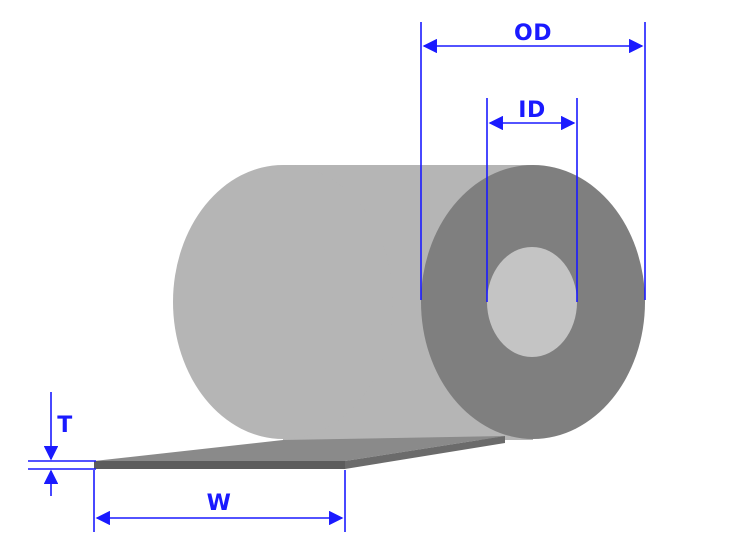 This screenshot has height=559, width=745. What do you see at coordinates (533, 33) in the screenshot?
I see `od-label: OD` at bounding box center [533, 33].